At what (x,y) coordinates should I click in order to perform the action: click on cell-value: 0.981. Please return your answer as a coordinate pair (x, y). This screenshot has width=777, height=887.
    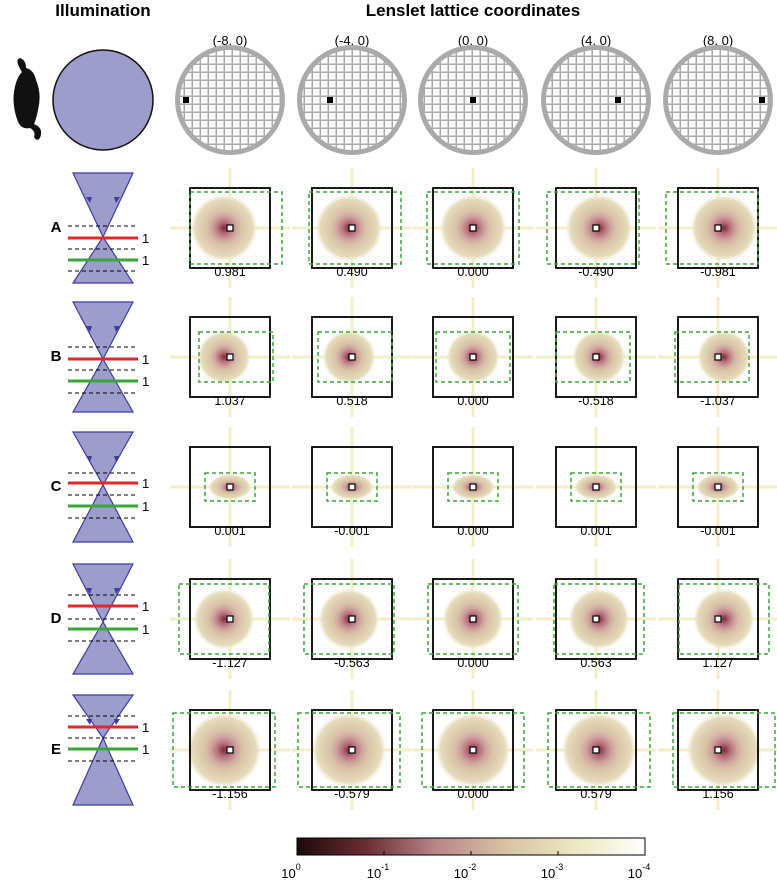
    Looking at the image, I should click on (229, 272).